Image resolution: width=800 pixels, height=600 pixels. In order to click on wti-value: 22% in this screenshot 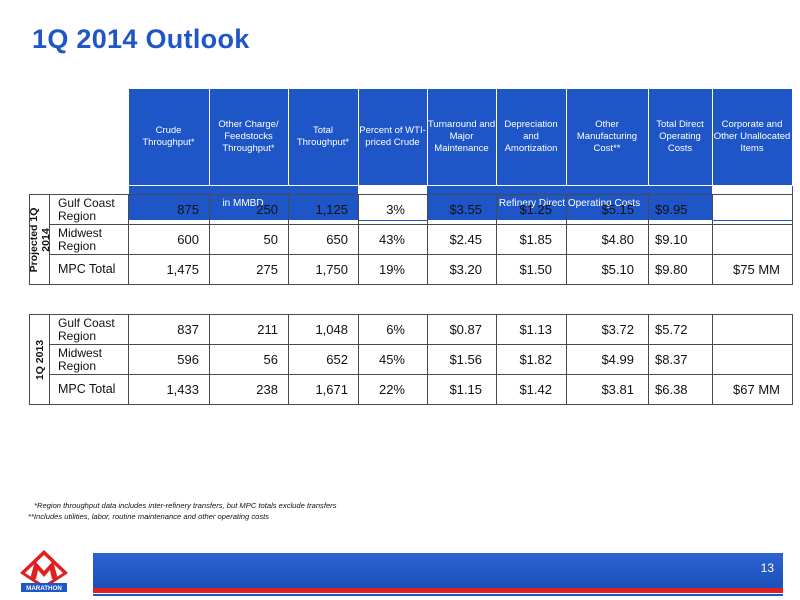, I will do `click(393, 389)`.